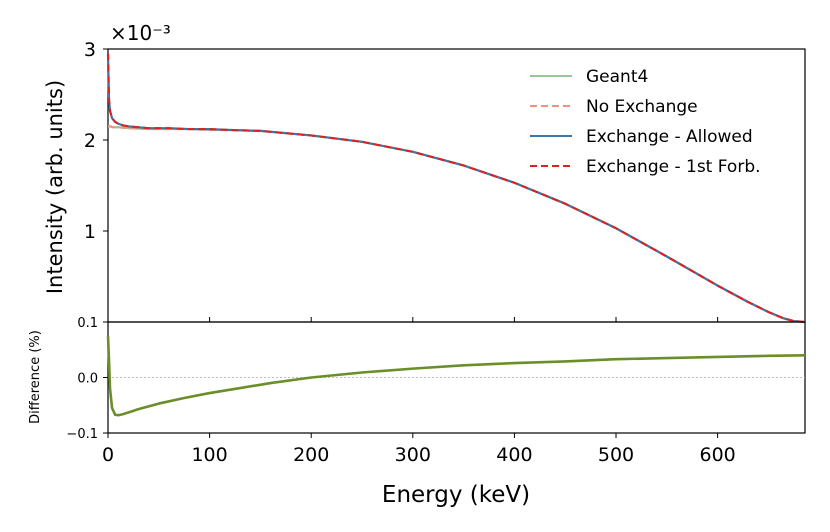 This screenshot has height=532, width=830. What do you see at coordinates (82, 434) in the screenshot?
I see `difference-y-tick-label: −0.1` at bounding box center [82, 434].